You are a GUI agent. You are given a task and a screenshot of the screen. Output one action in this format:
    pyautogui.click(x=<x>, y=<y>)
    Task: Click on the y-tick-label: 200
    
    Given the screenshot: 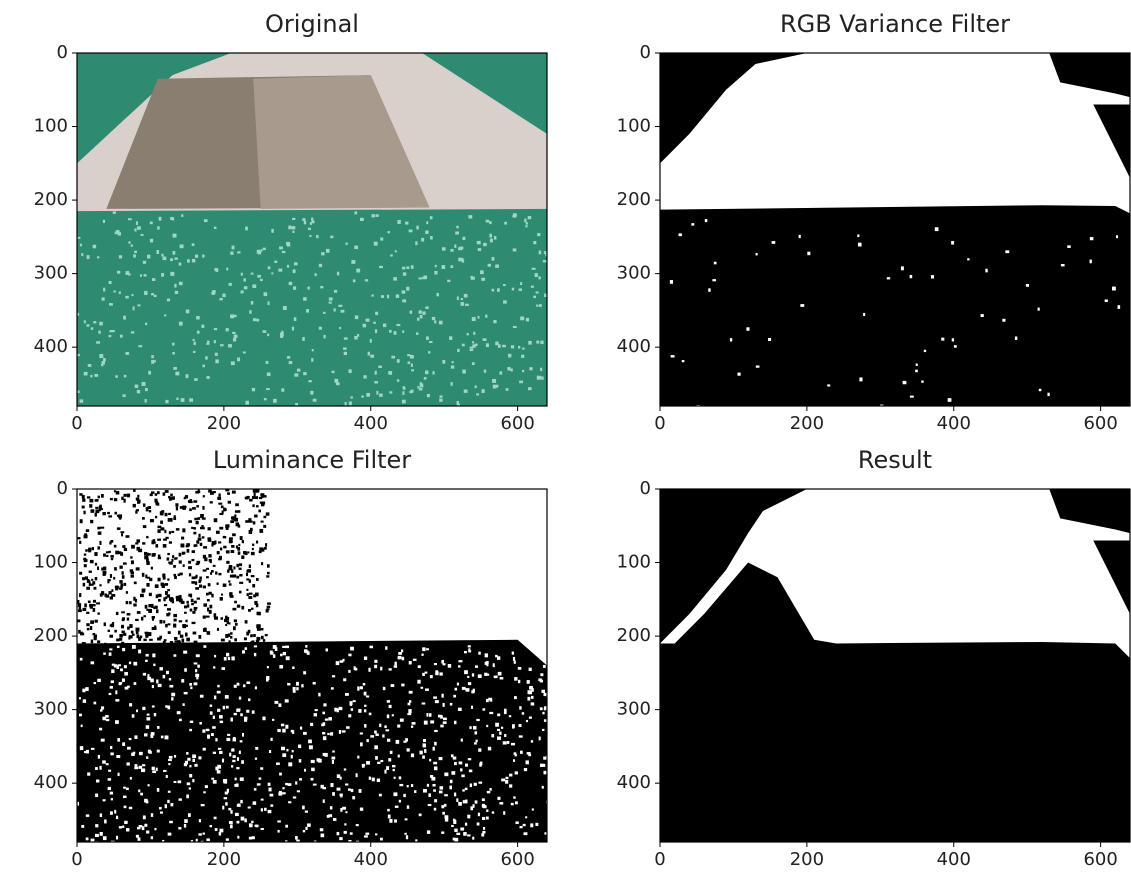 What is the action you would take?
    pyautogui.click(x=51, y=199)
    